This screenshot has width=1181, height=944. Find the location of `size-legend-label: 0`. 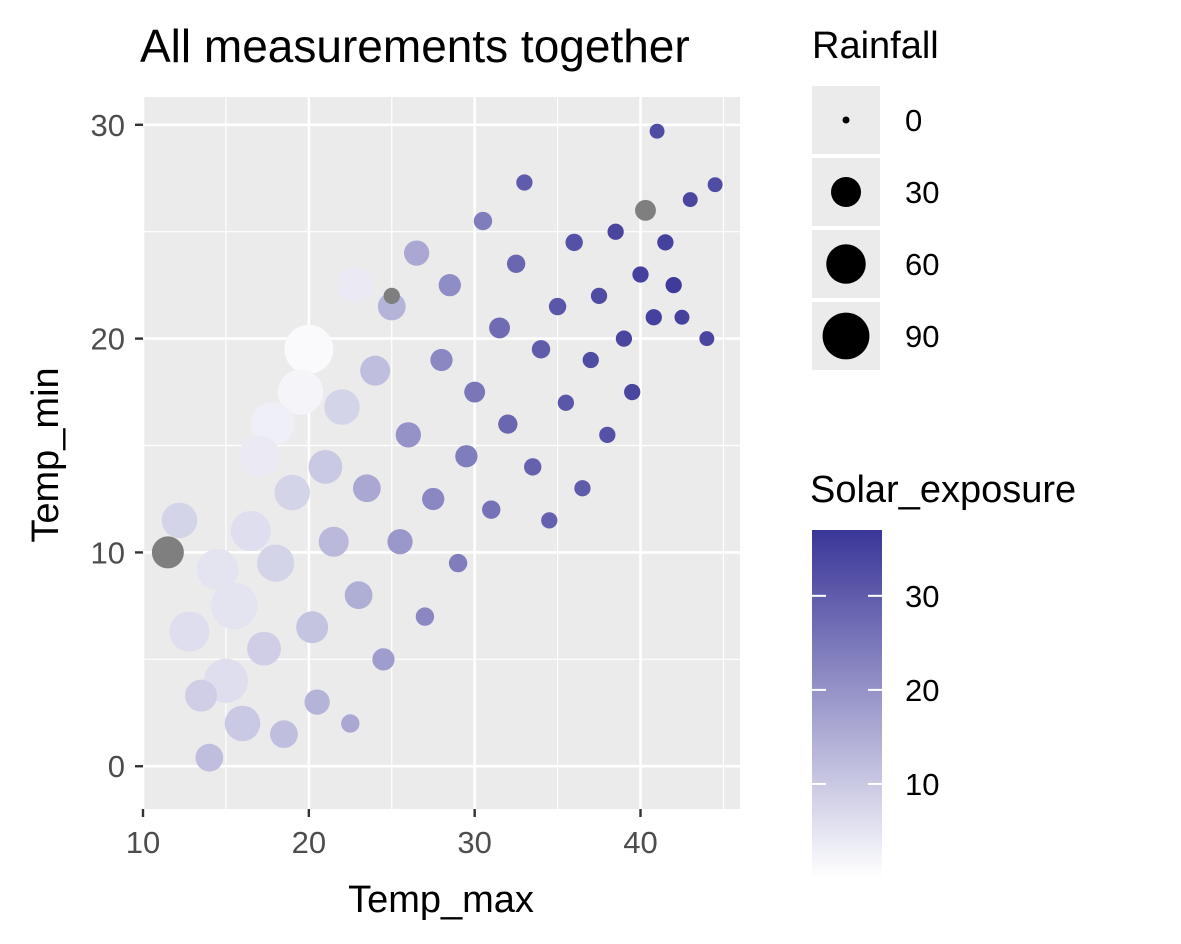

size-legend-label: 0 is located at coordinates (913, 120).